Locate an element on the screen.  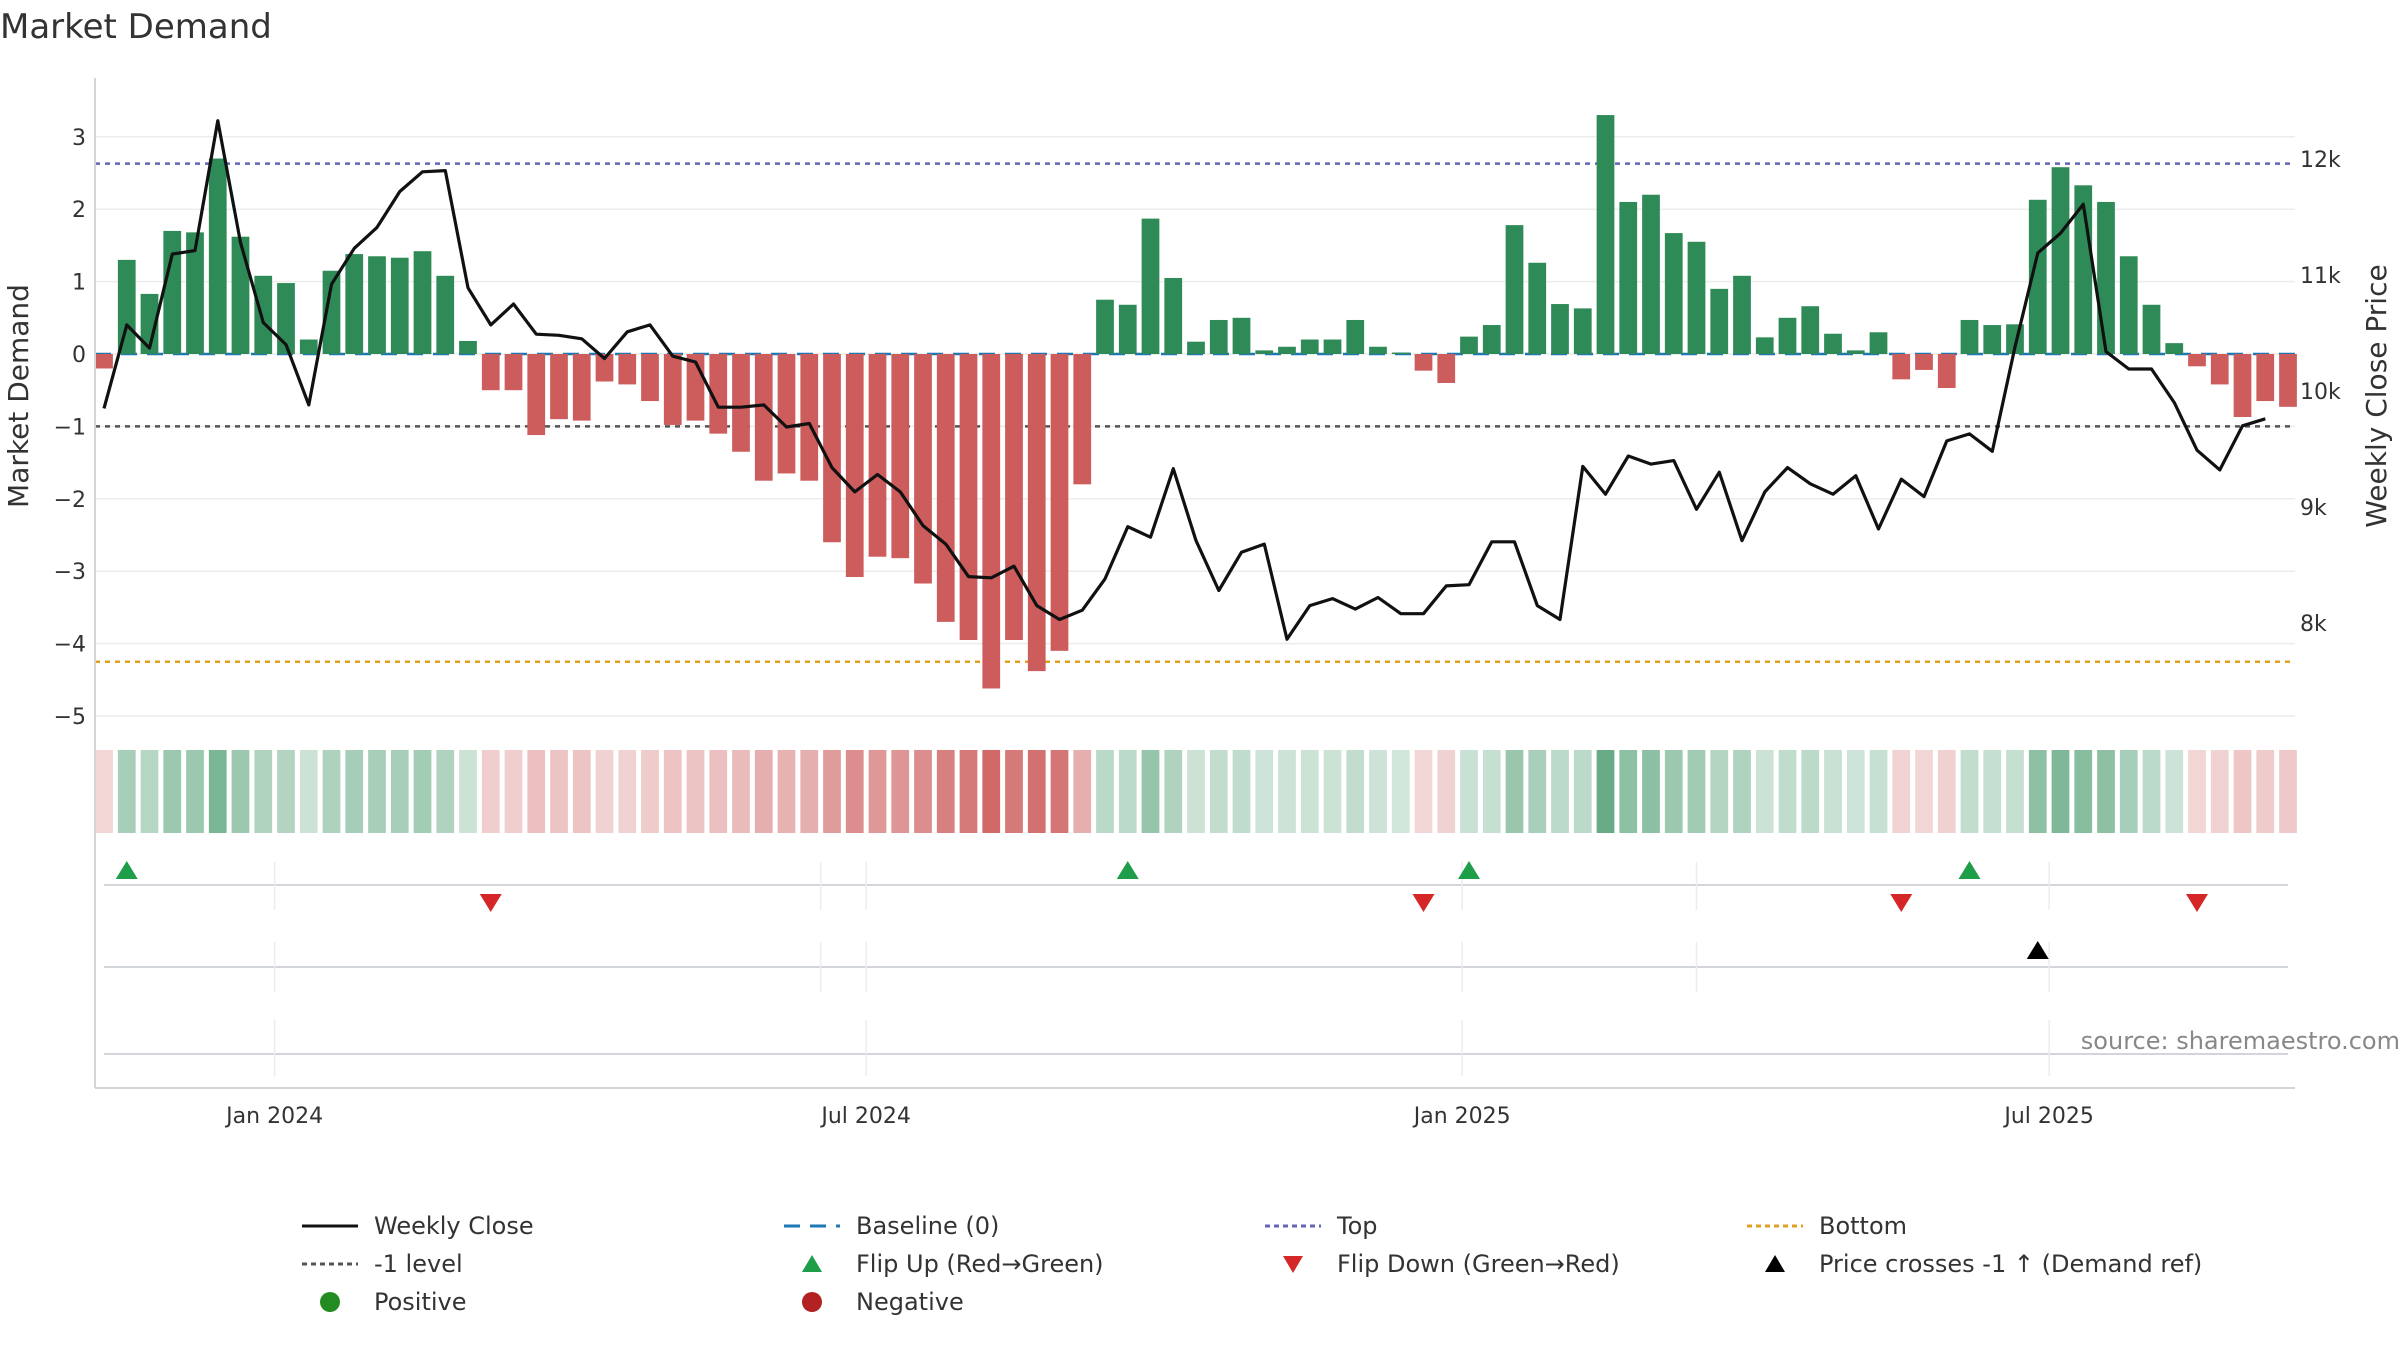
y2-tick-label: 9k is located at coordinates (2313, 508).